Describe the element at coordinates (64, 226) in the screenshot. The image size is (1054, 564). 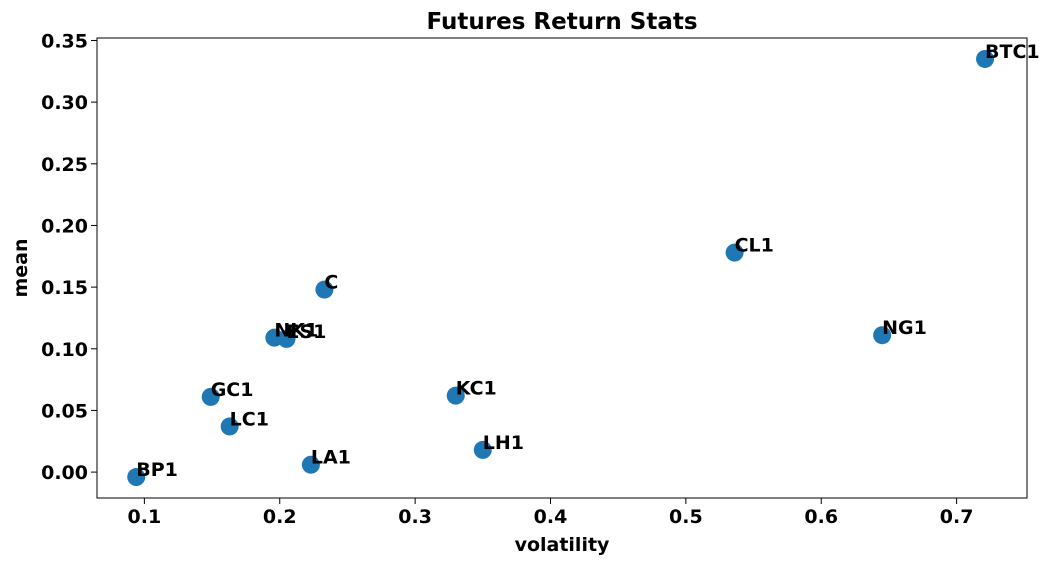
I see `y-tick-label: 0.20` at that location.